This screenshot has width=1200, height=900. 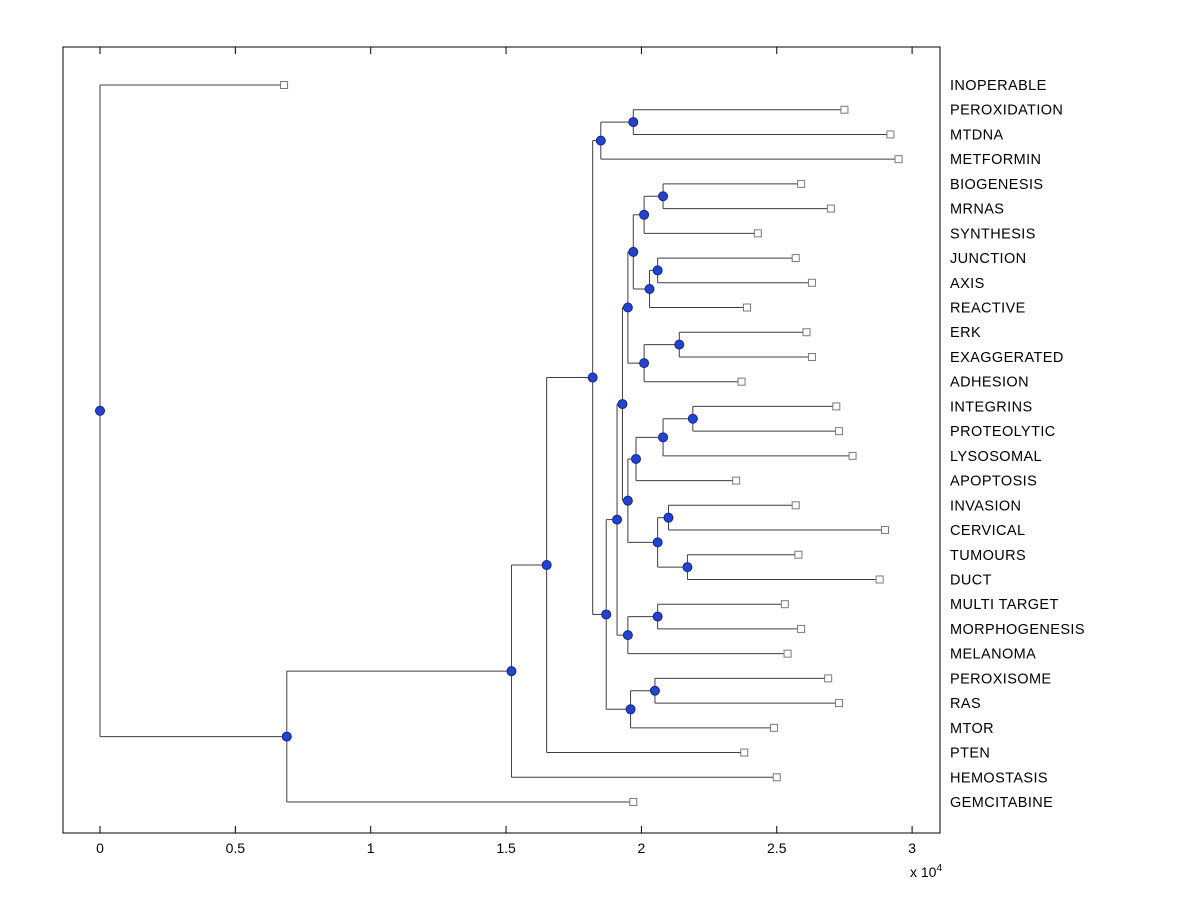 What do you see at coordinates (926, 871) in the screenshot?
I see `axis-multiplier-label: x 104` at bounding box center [926, 871].